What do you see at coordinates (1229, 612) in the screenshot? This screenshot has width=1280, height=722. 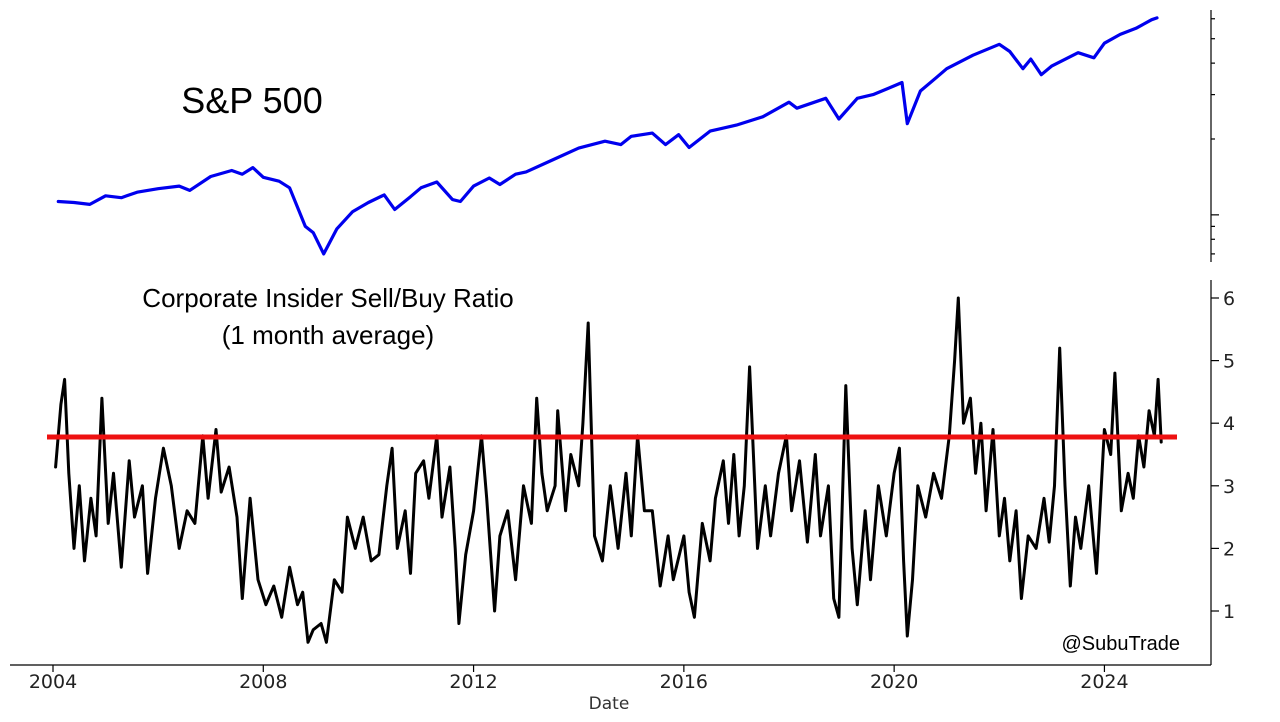 I see `y-tick-label: 1` at bounding box center [1229, 612].